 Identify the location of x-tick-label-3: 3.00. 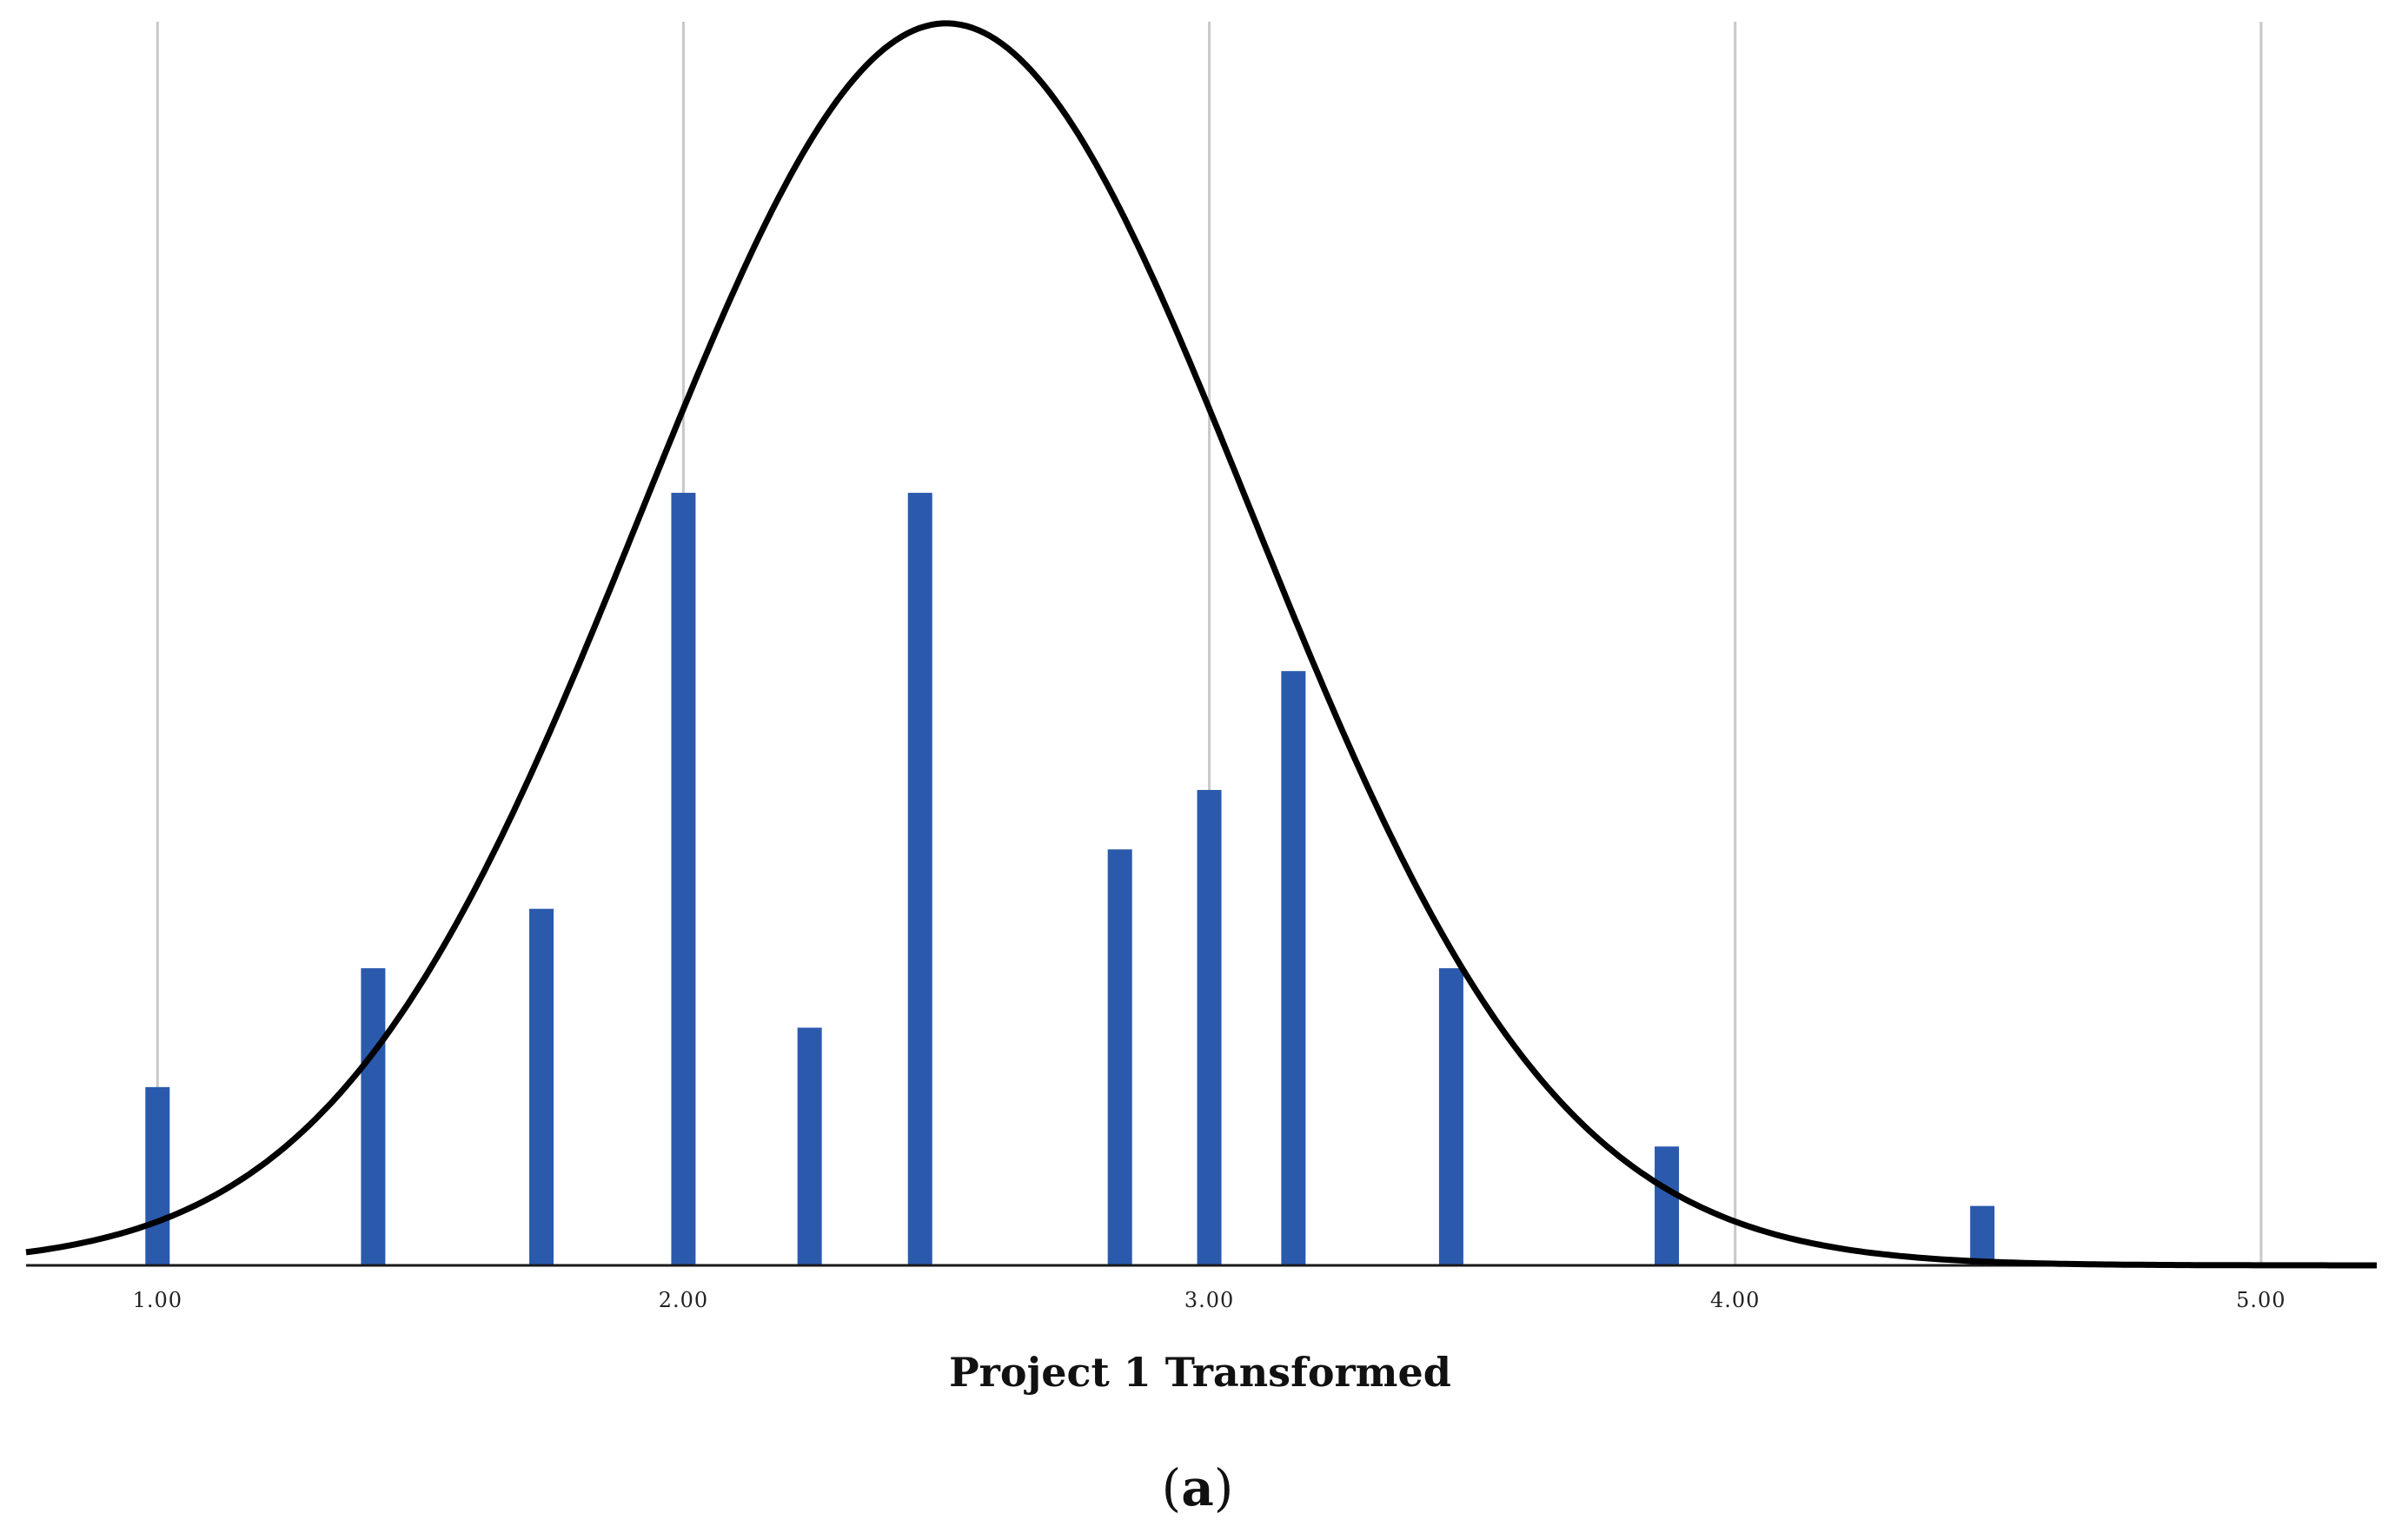
(1209, 1300).